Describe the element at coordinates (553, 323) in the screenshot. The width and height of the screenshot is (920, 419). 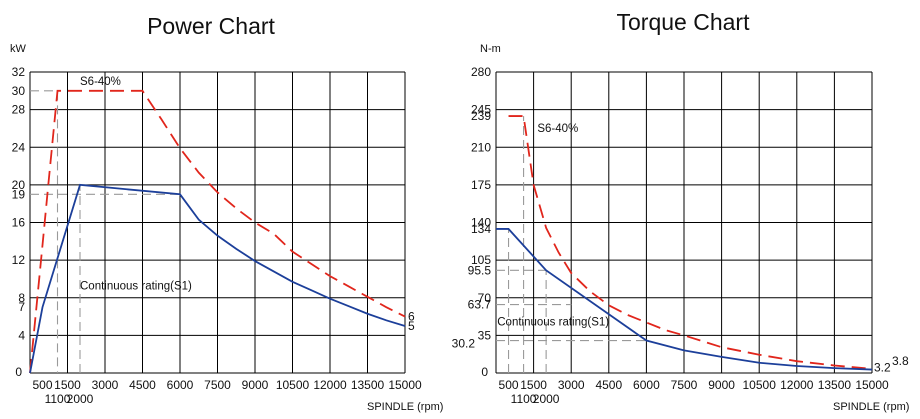
I see `torque-annotation: Continuous rating(S1)` at that location.